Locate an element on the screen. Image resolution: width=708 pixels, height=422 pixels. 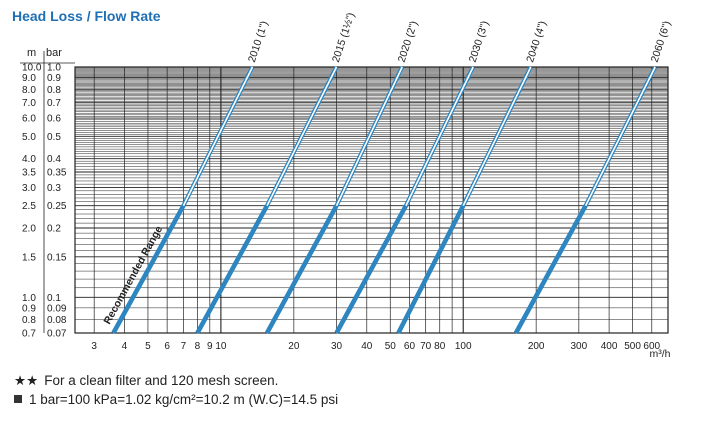
note-clean-filter-text: For a clean filter and 120 mesh screen. is located at coordinates (161, 380).